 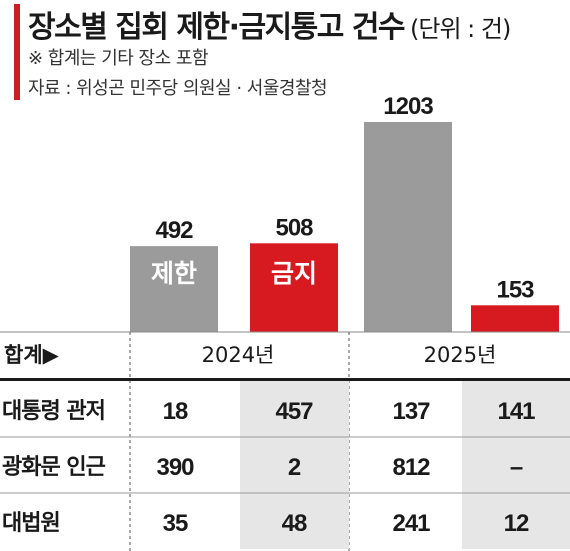 I want to click on table-cell: 390, so click(x=175, y=467).